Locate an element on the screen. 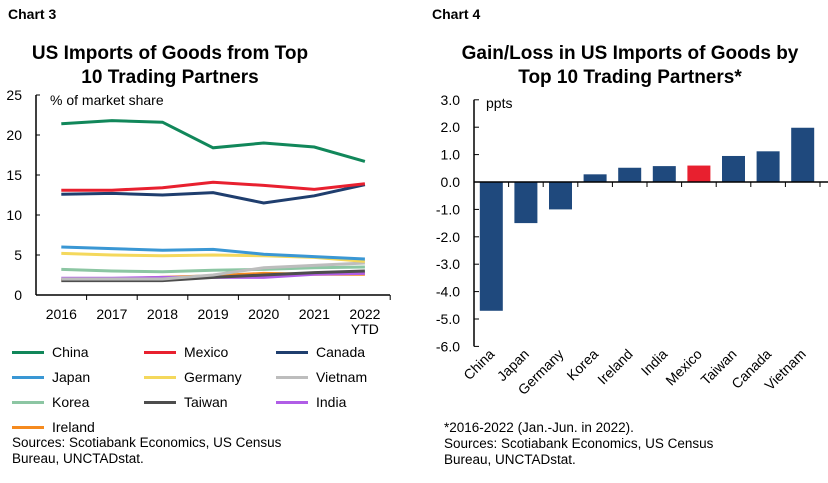 This screenshot has height=483, width=828. legend-item: Vietnam is located at coordinates (321, 377).